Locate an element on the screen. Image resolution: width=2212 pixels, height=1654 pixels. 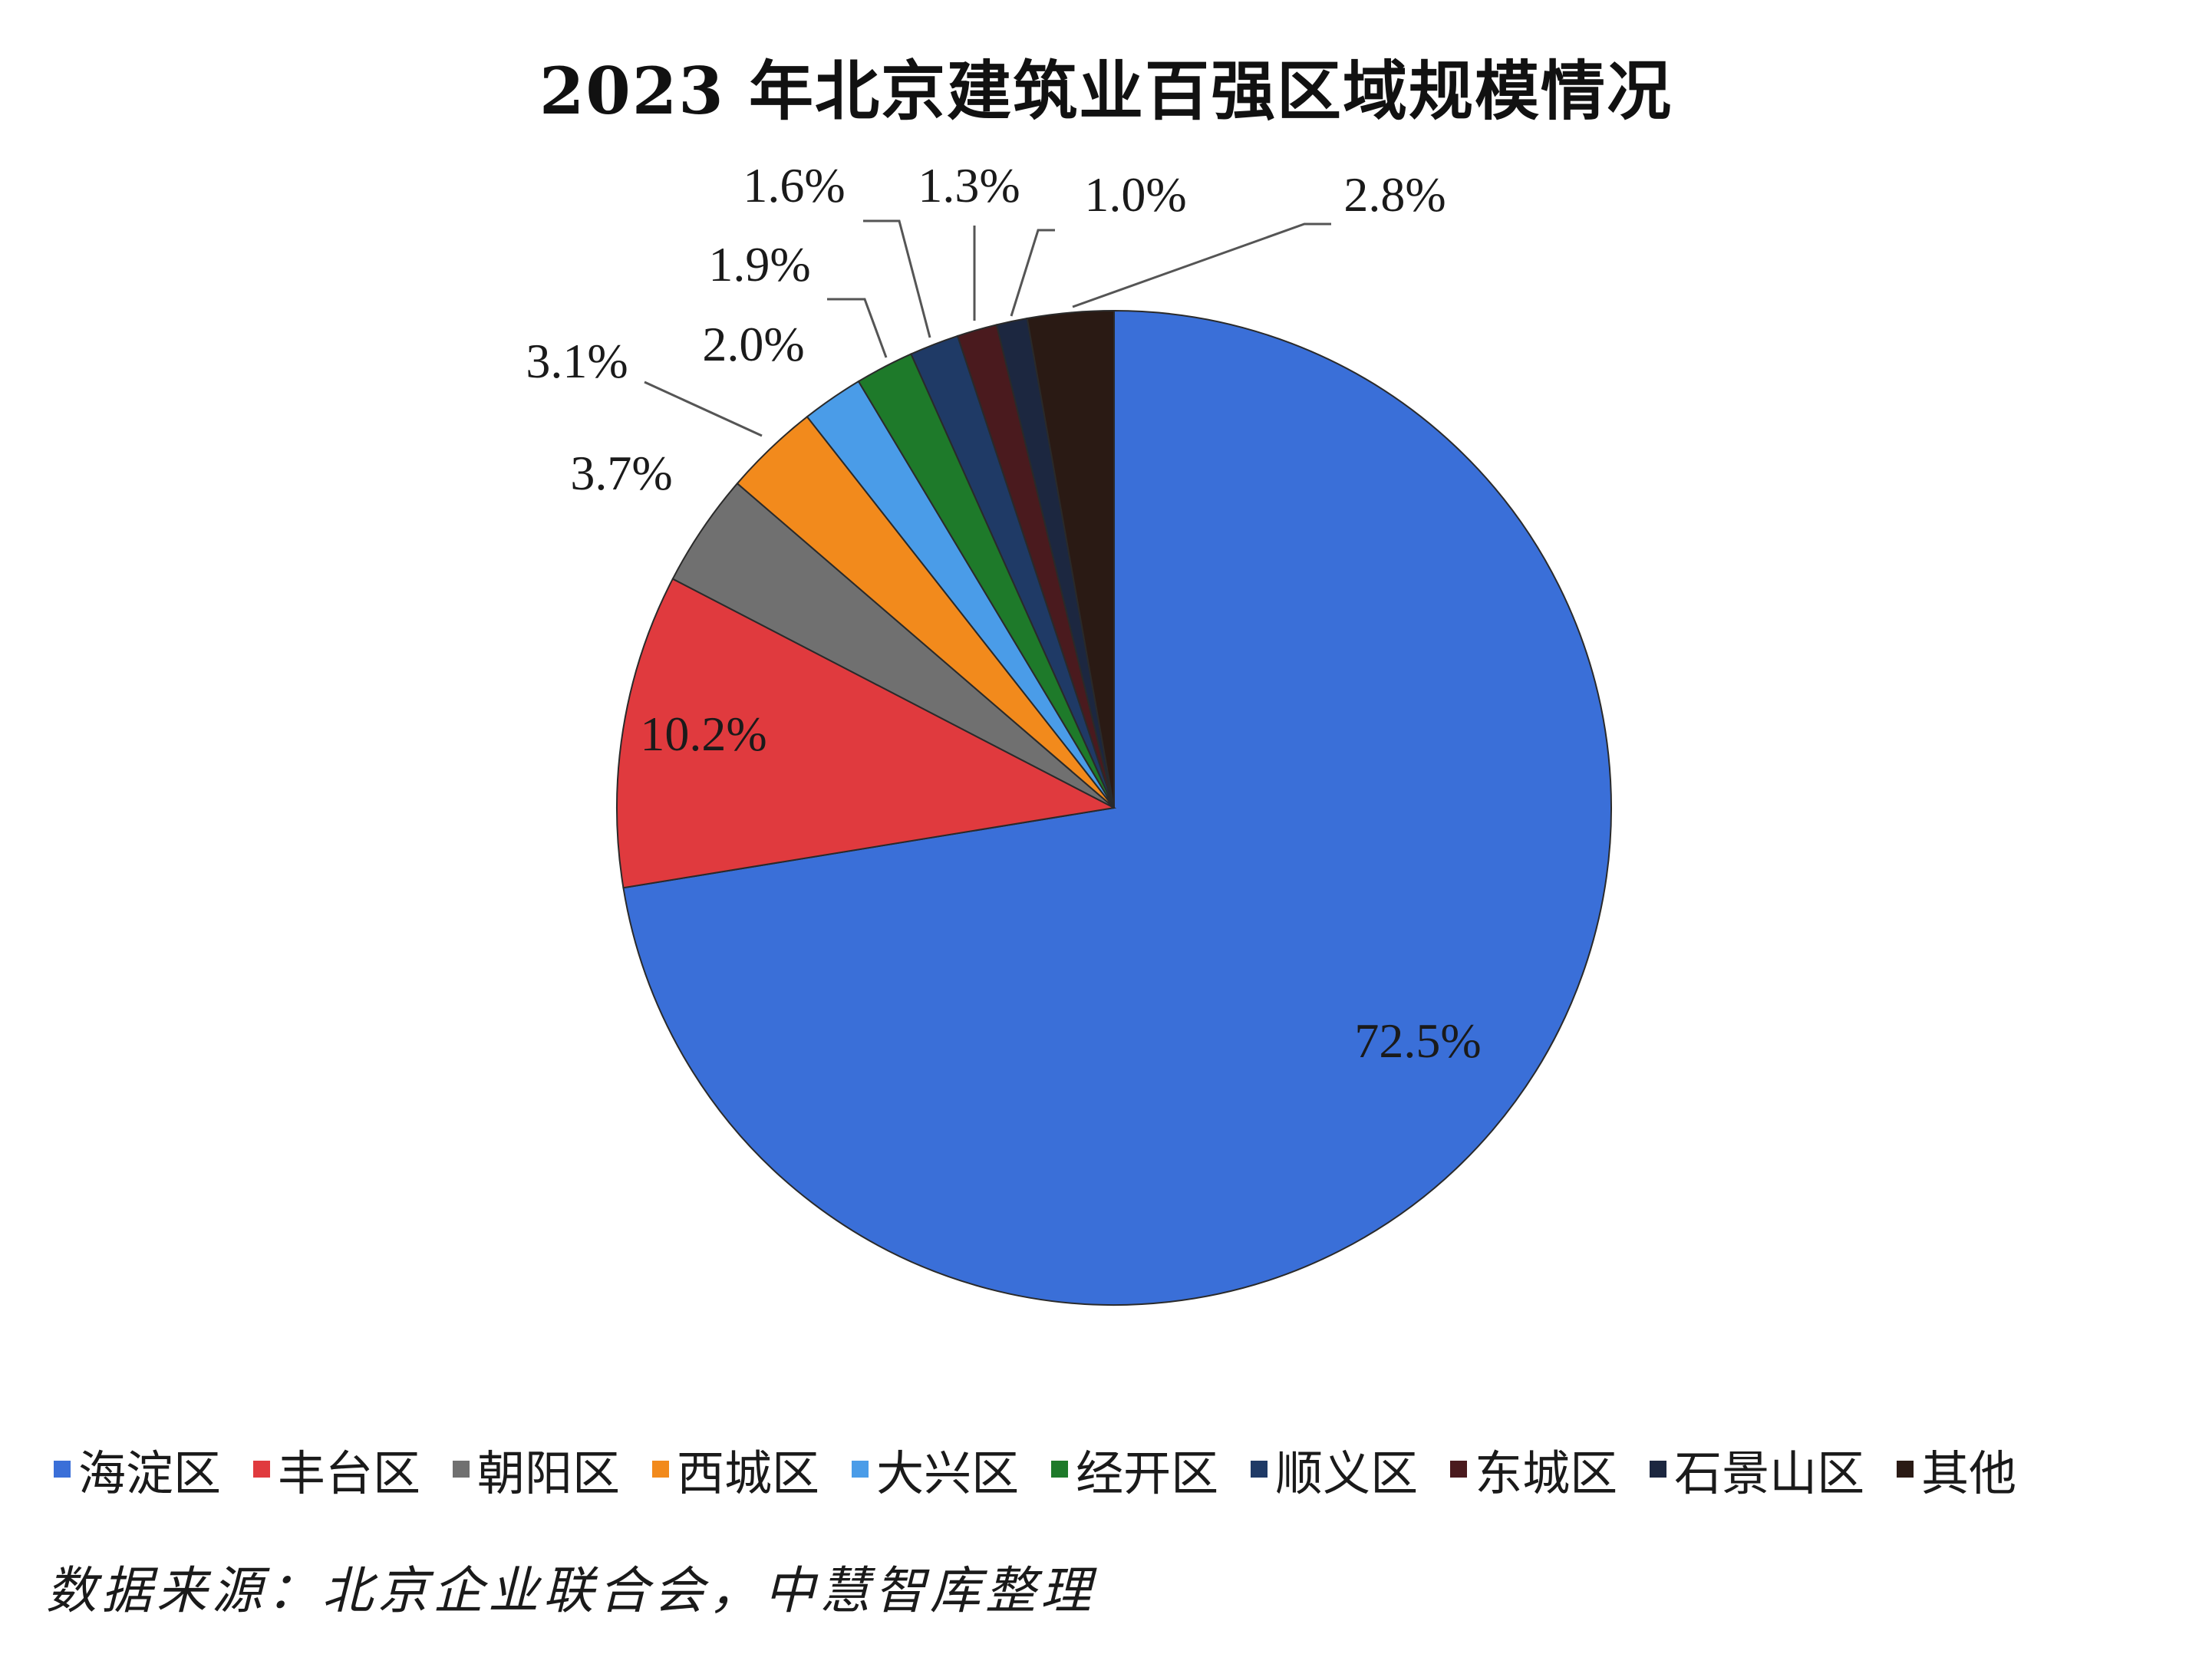
legend-label: 顺义区 is located at coordinates (1347, 1473).